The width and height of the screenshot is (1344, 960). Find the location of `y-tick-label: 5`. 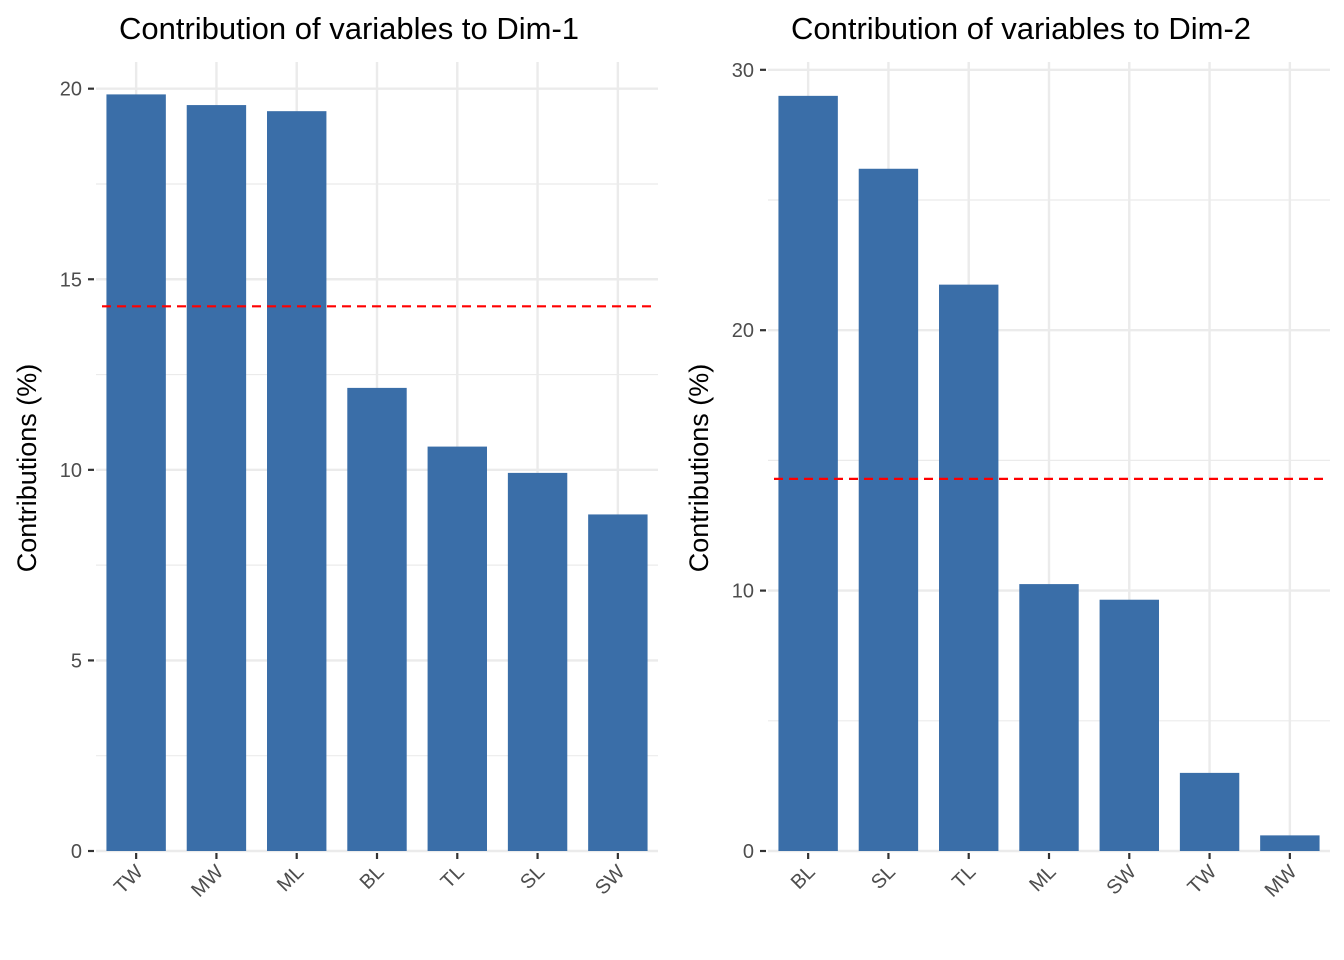

y-tick-label: 5 is located at coordinates (76, 661).